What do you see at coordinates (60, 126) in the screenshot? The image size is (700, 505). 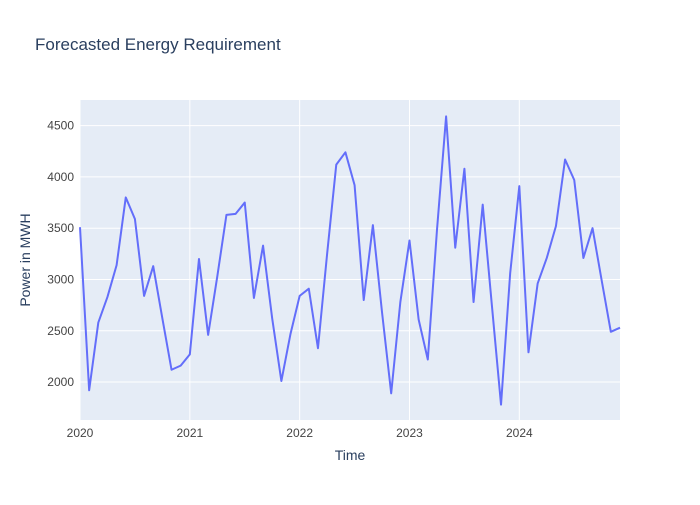 I see `y-tick-label: 4500` at bounding box center [60, 126].